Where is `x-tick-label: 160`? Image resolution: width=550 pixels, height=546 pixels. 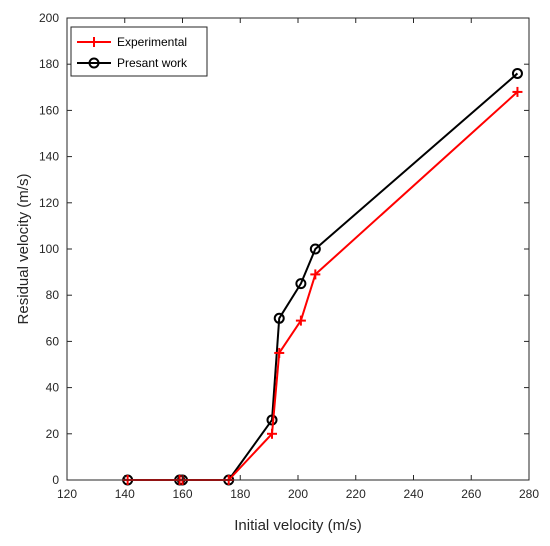 x-tick-label: 160 is located at coordinates (182, 494).